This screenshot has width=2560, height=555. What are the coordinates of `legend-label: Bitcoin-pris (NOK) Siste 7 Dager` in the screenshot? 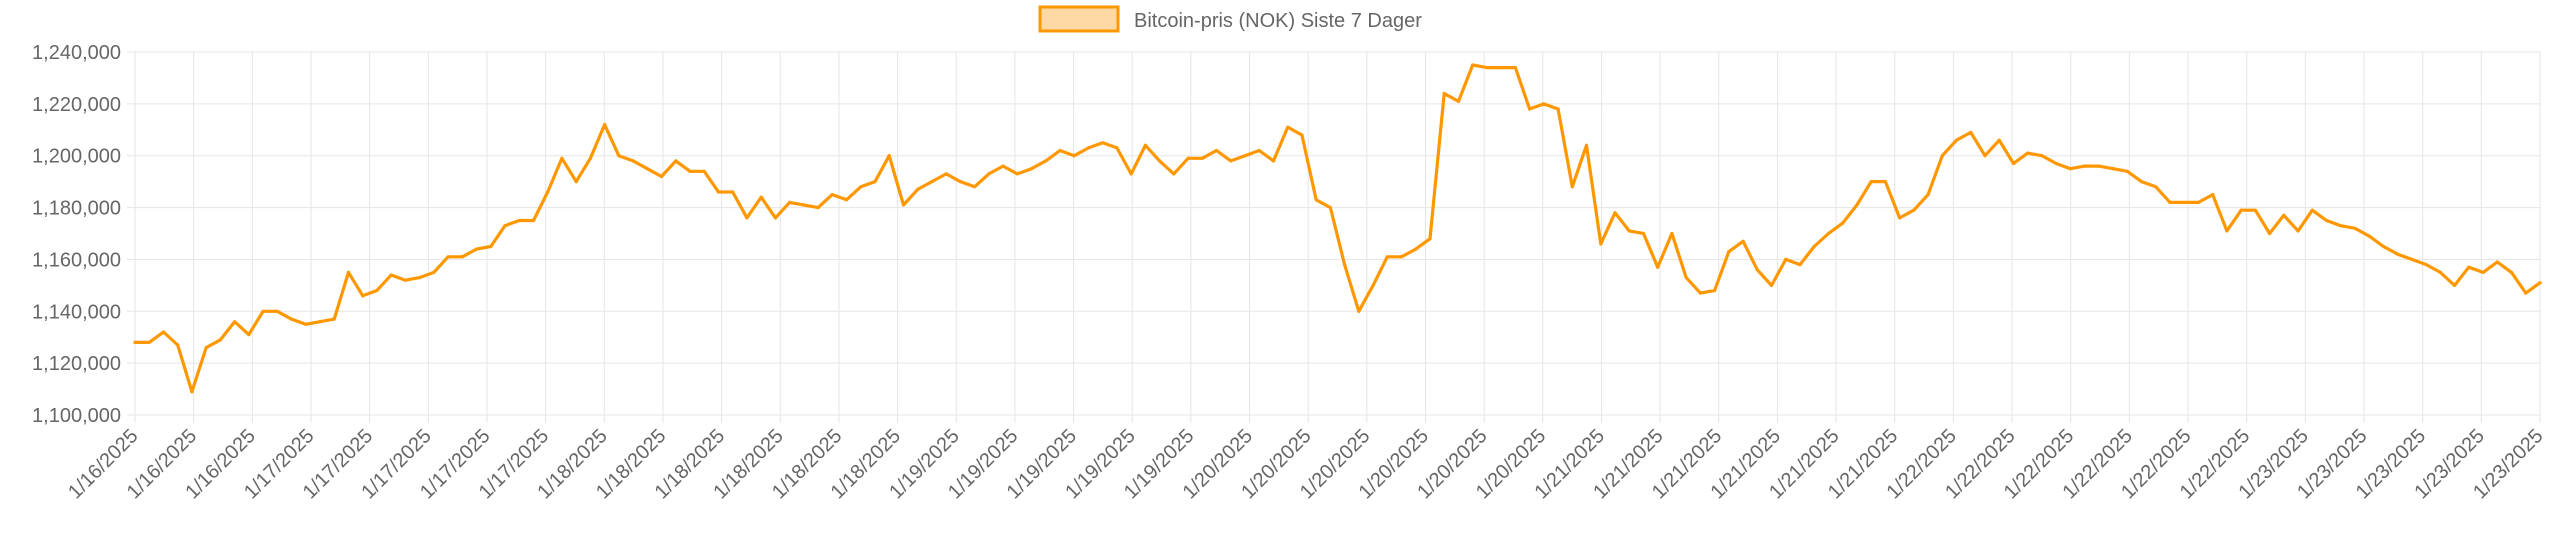 It's located at (1278, 21).